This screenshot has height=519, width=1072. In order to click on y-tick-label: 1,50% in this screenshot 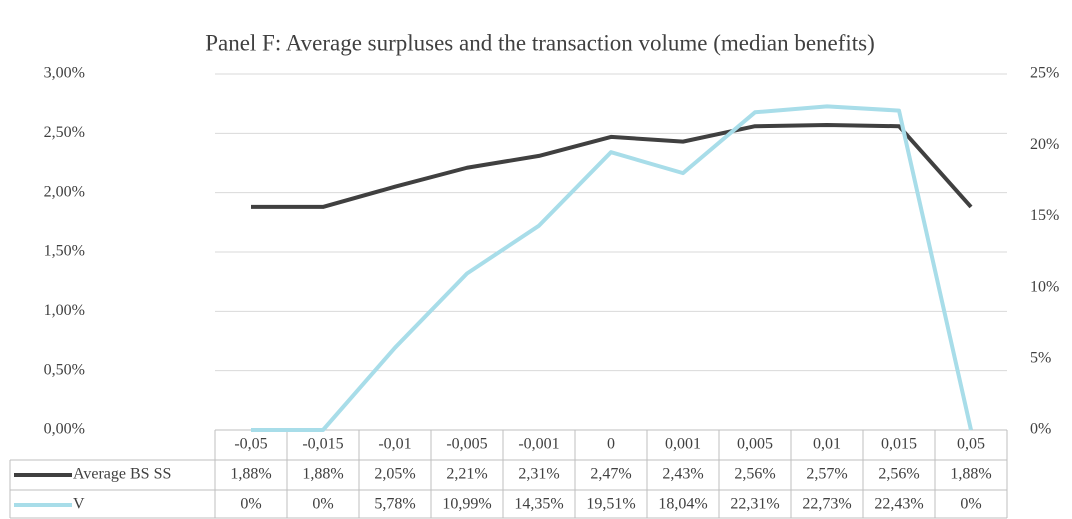, I will do `click(64, 251)`.